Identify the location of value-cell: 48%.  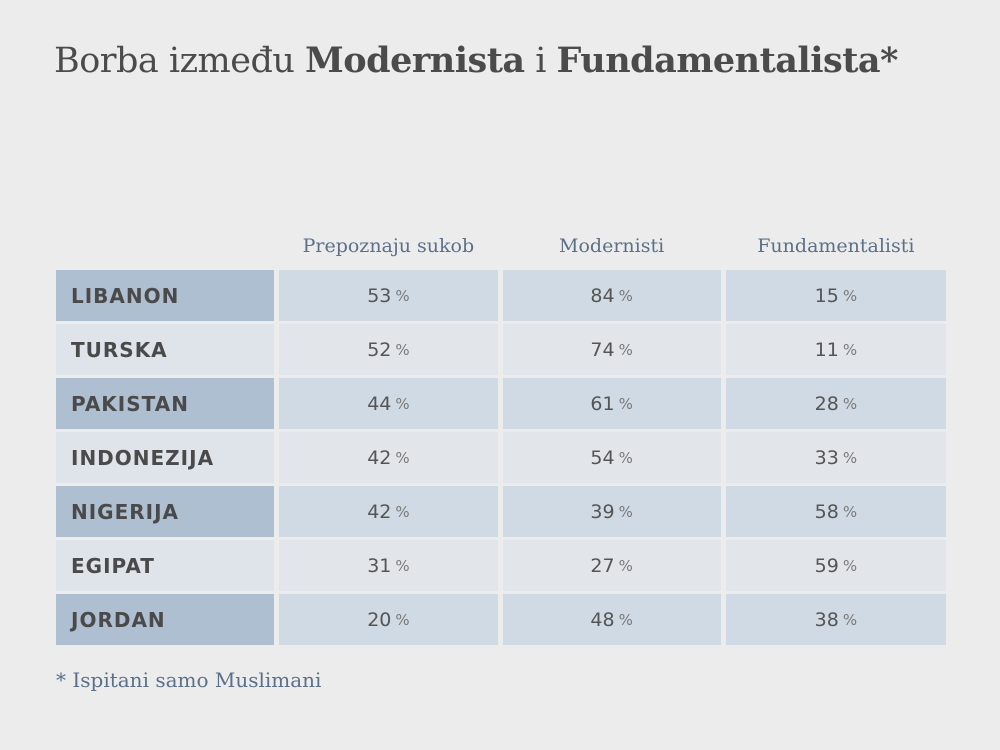
(611, 619).